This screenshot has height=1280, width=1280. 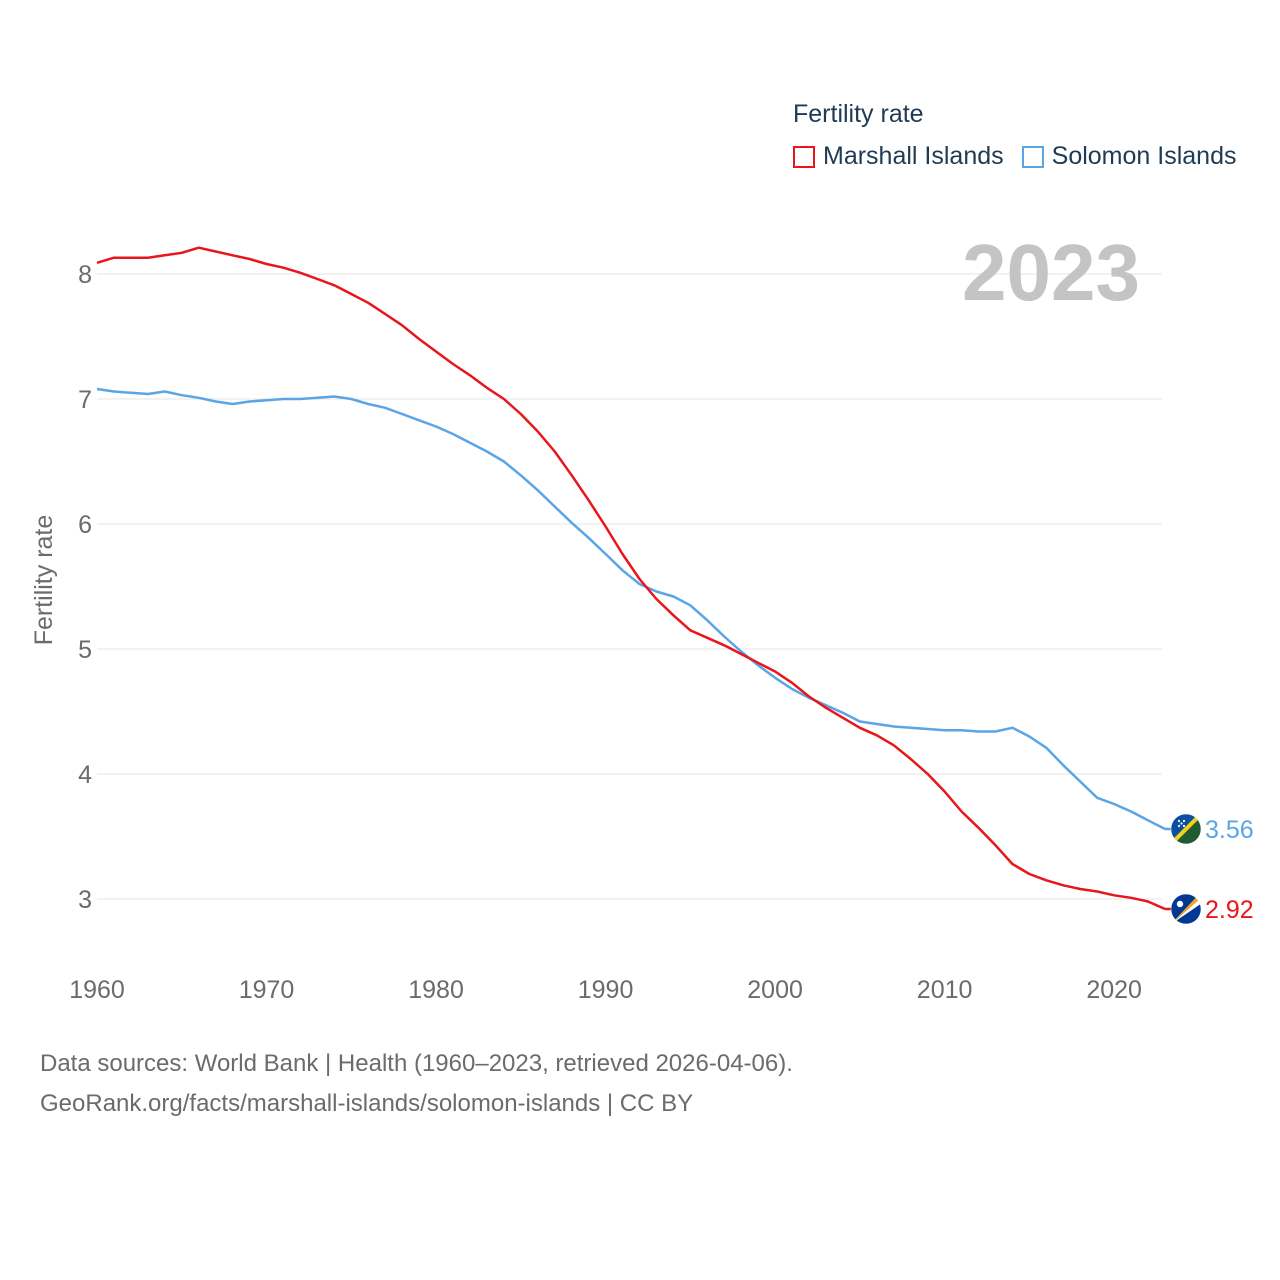 What do you see at coordinates (913, 156) in the screenshot?
I see `legend-label-marshall-islands: Marshall Islands` at bounding box center [913, 156].